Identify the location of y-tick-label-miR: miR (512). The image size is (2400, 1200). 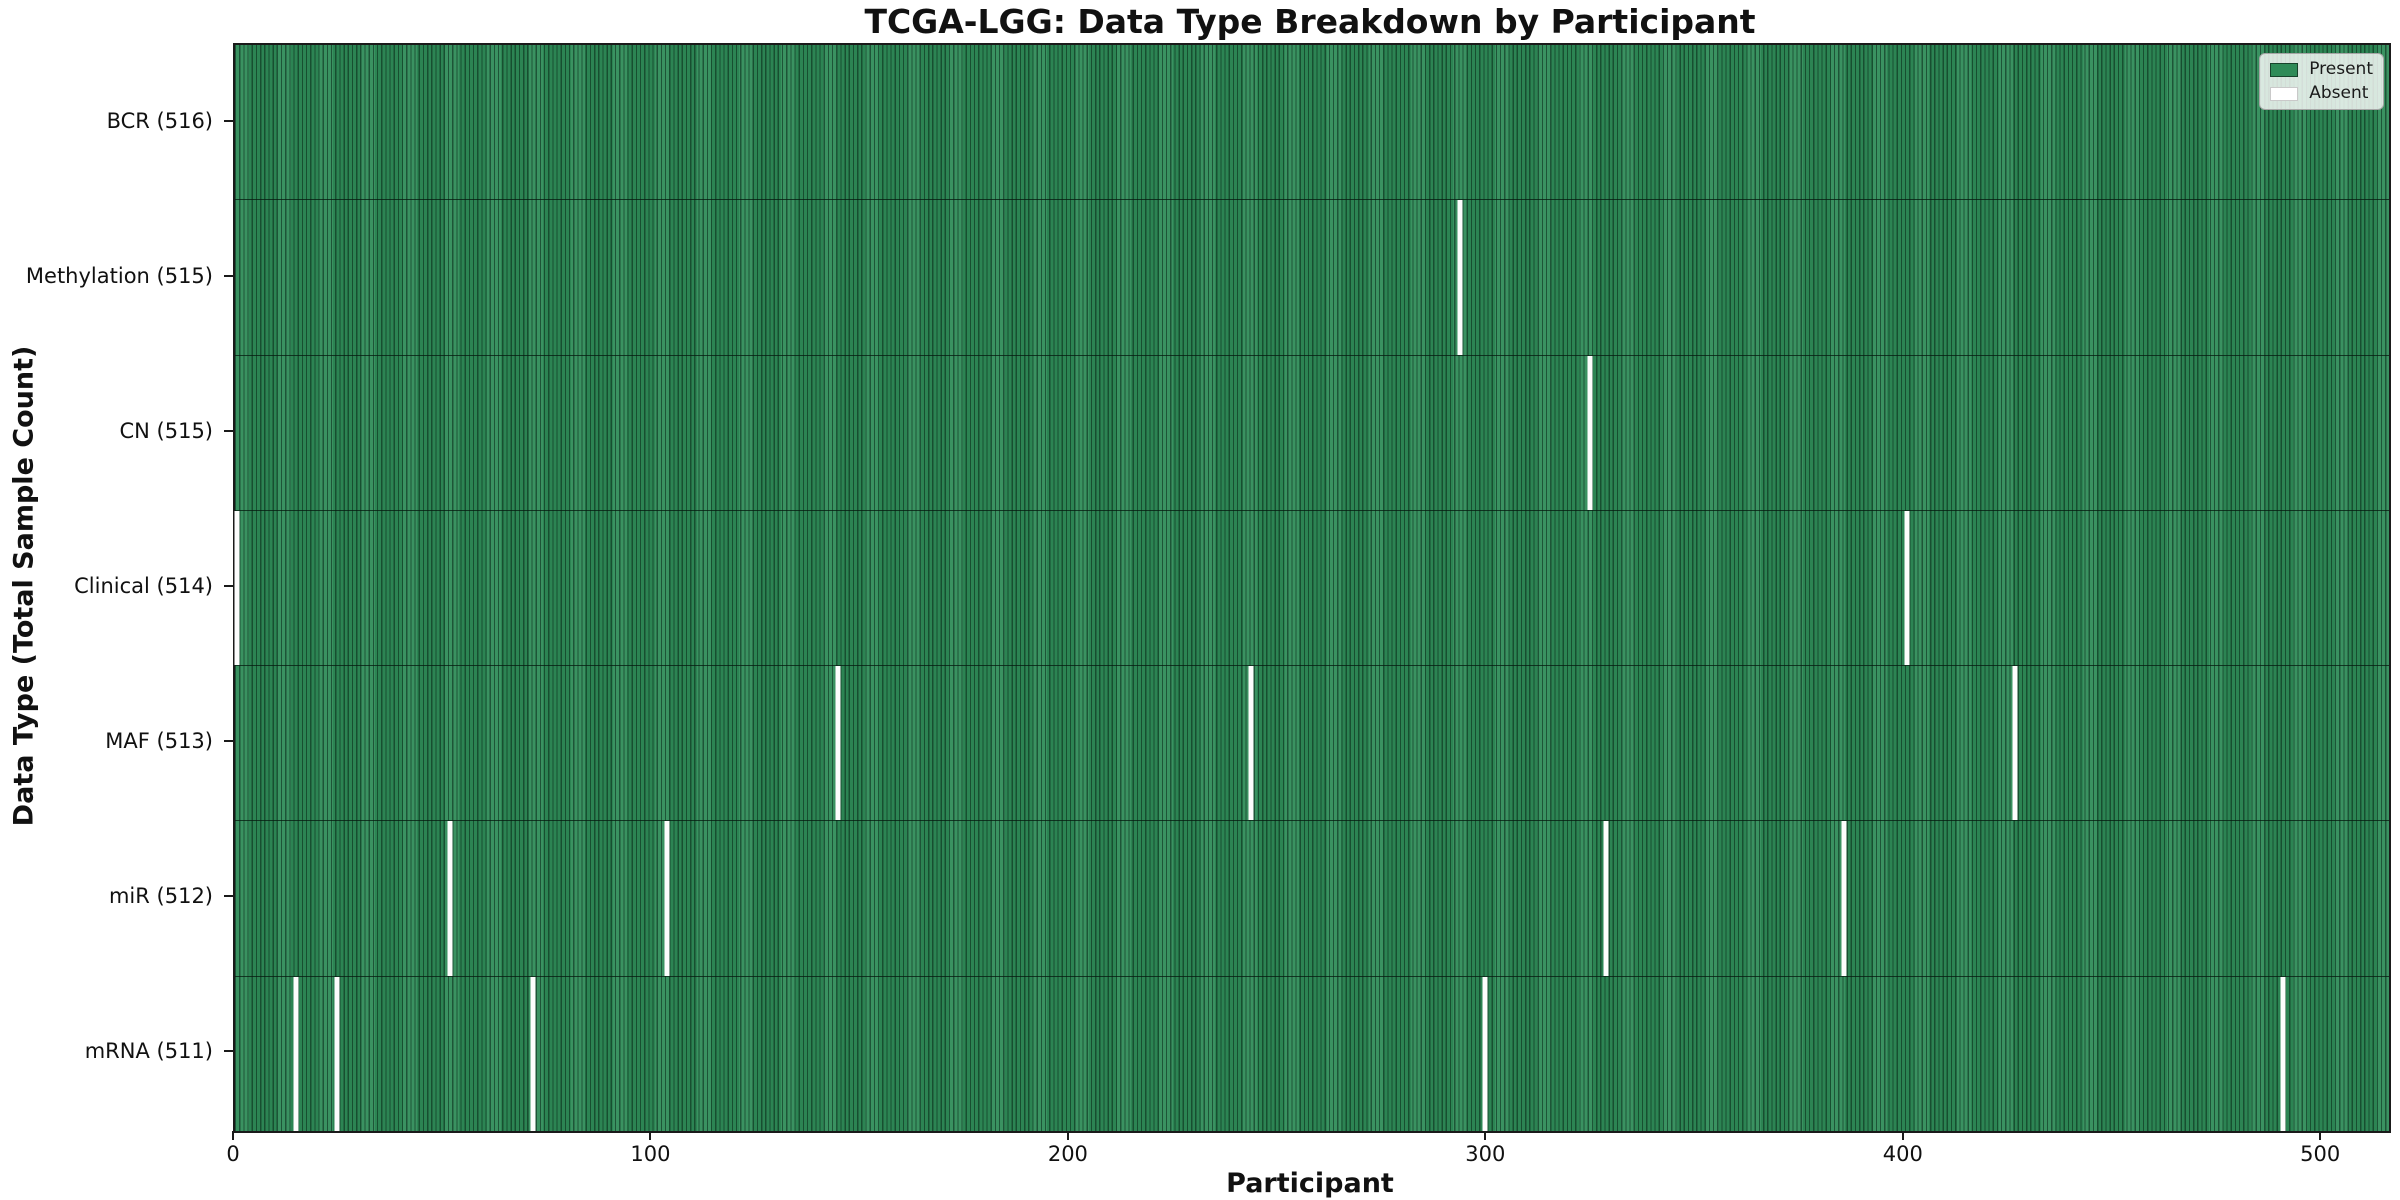
(160, 896).